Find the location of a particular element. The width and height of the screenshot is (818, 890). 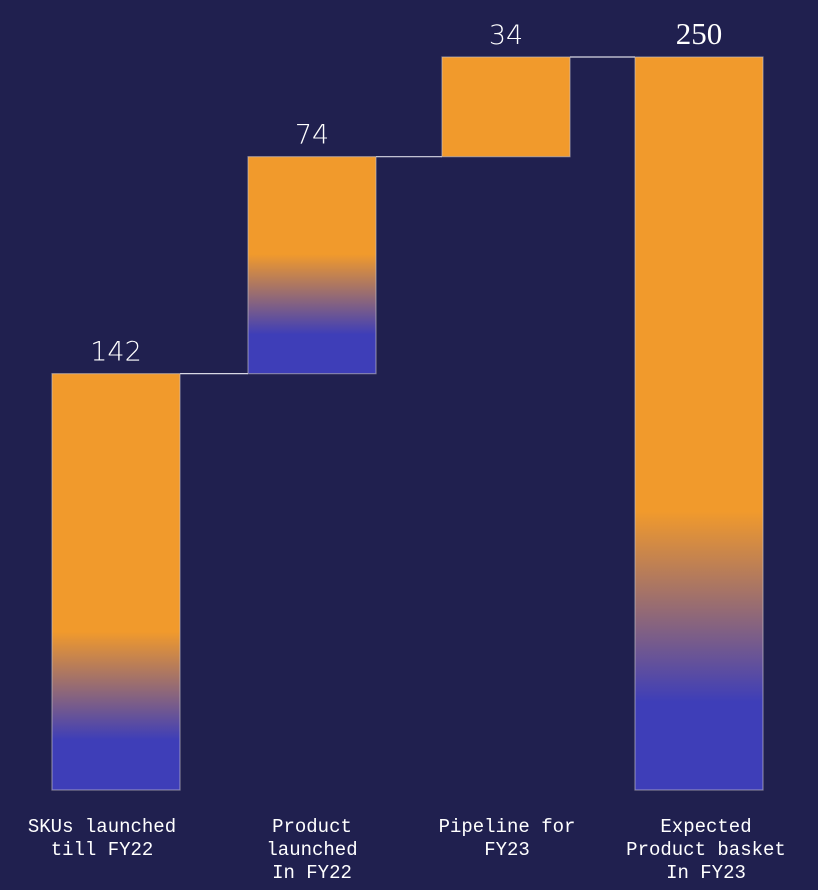

bar-expected-basket is located at coordinates (699, 423).